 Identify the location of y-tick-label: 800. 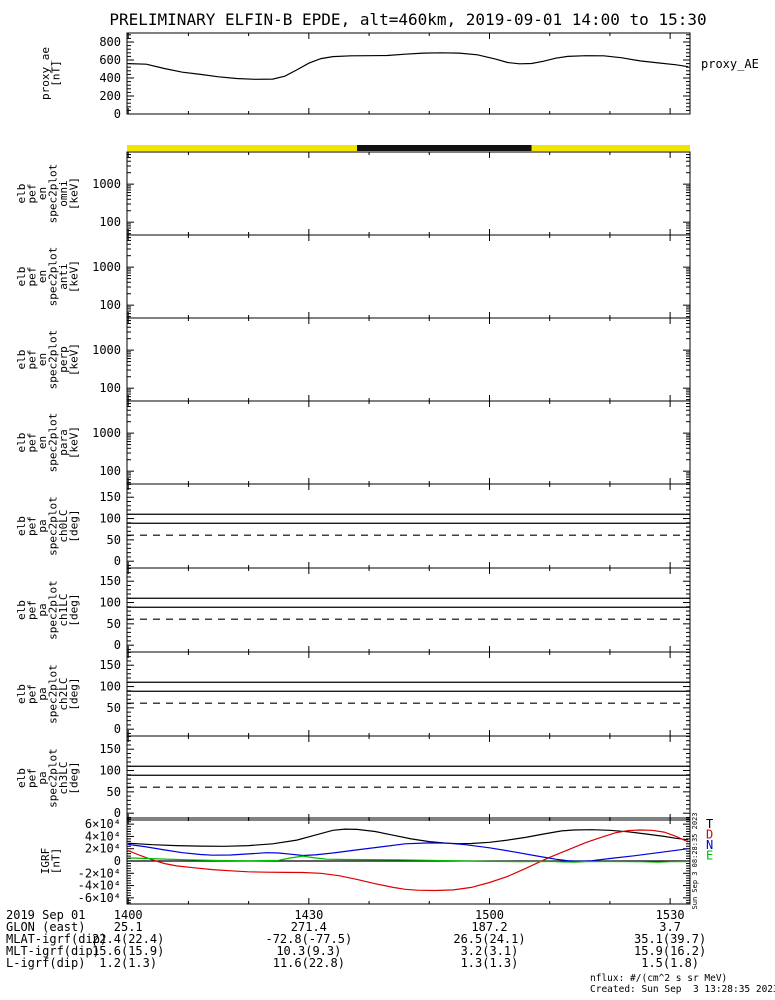
(110, 42).